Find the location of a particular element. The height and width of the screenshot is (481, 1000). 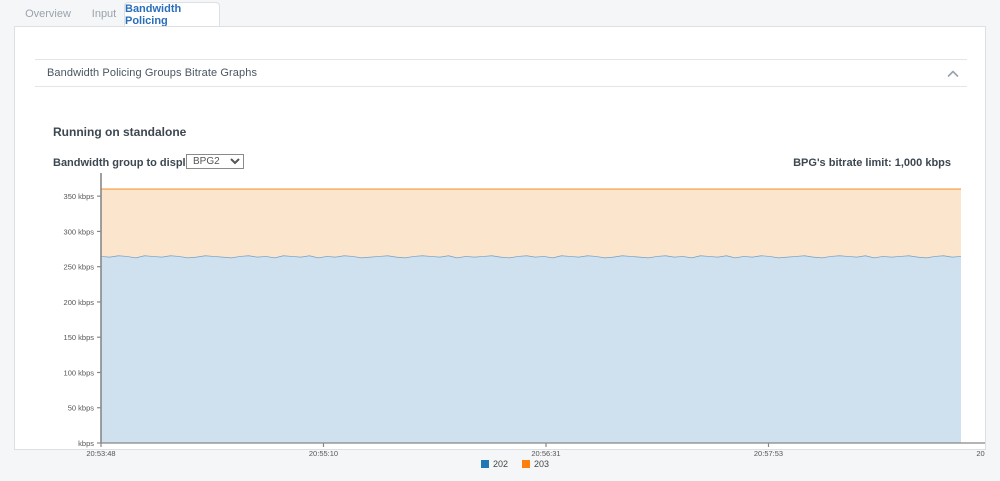

panel-title: Bandwidth Policing Groups Bitrate Graphs is located at coordinates (152, 73).